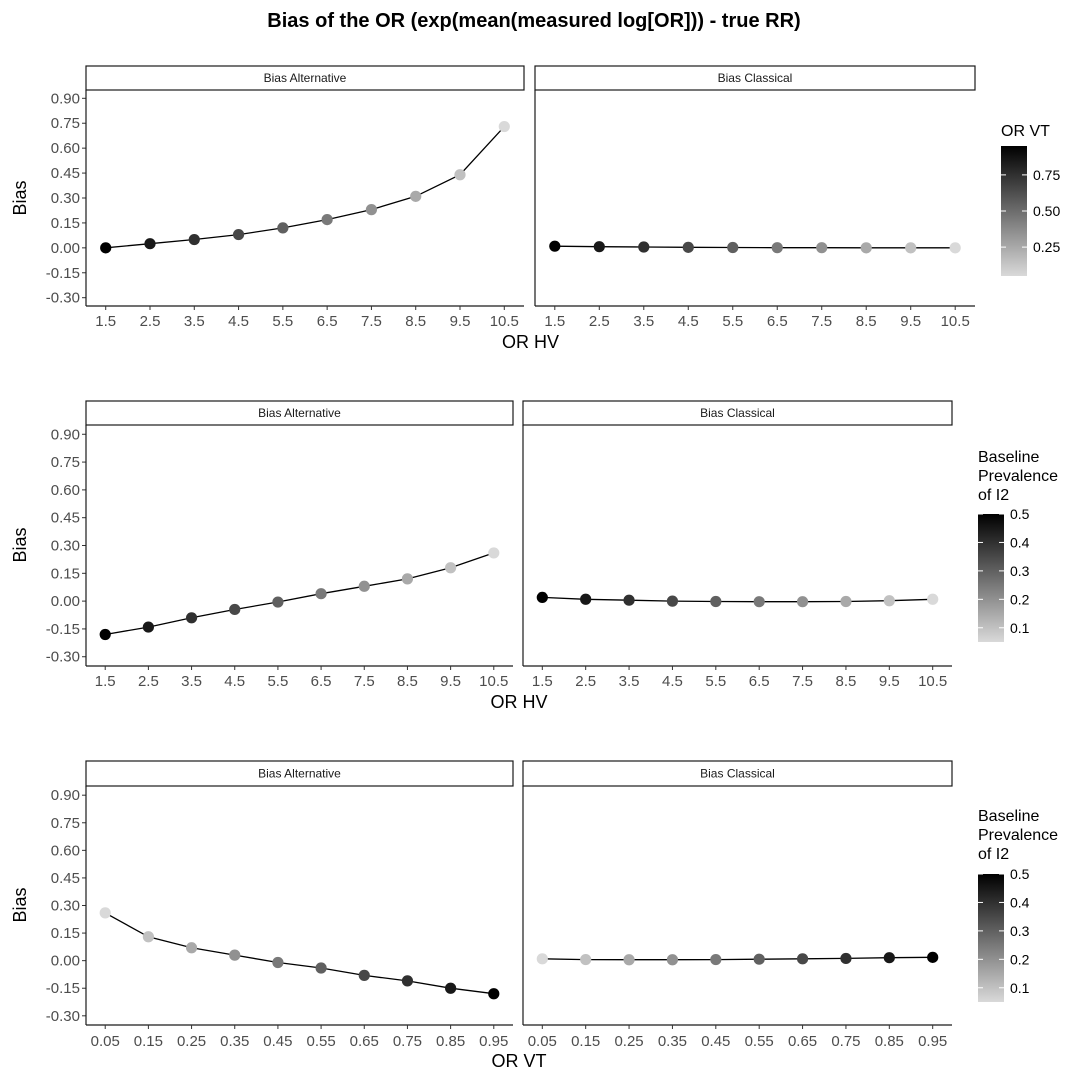 Image resolution: width=1069 pixels, height=1073 pixels. What do you see at coordinates (65, 490) in the screenshot?
I see `y-tick-label: 0.60` at bounding box center [65, 490].